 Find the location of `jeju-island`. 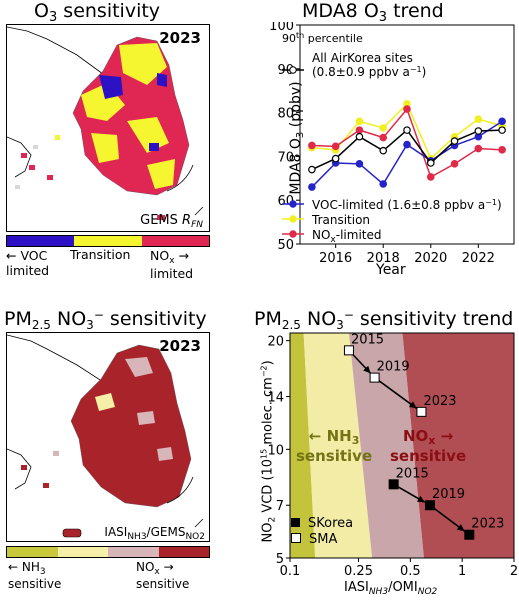

jeju-island is located at coordinates (72, 533).